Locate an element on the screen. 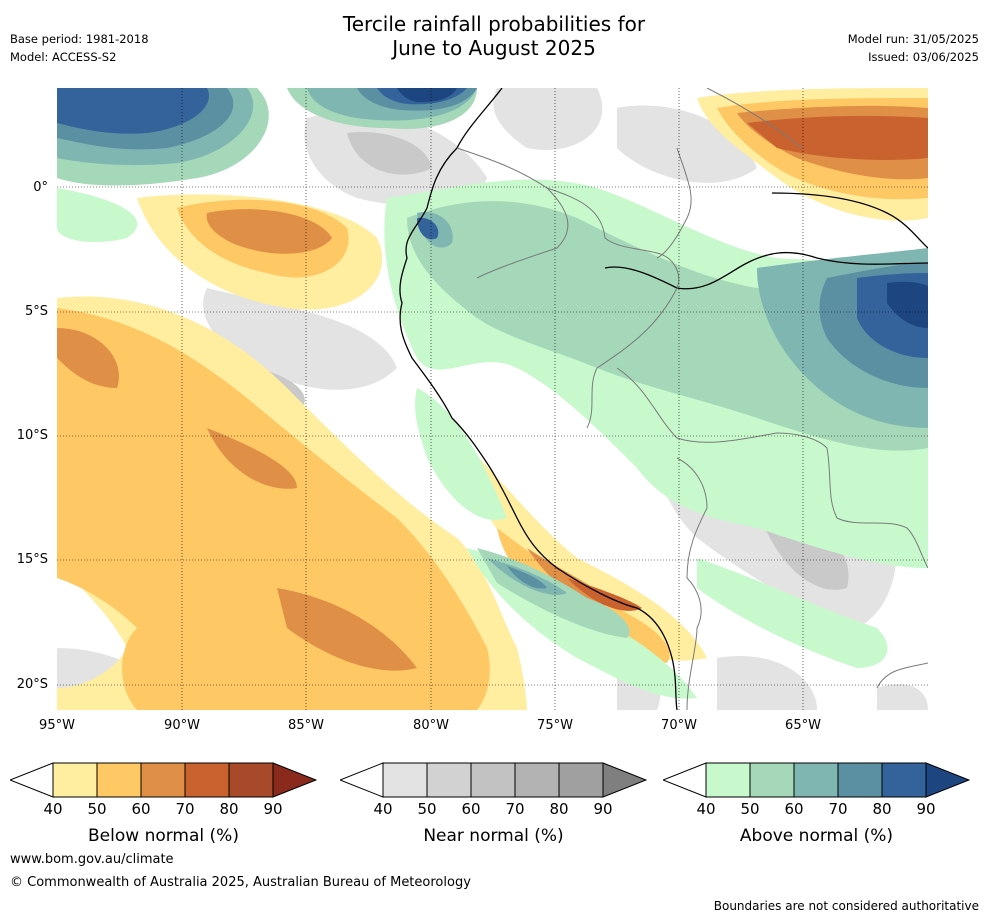 The image size is (988, 919). below-normal-title: Below normal (%) is located at coordinates (163, 836).